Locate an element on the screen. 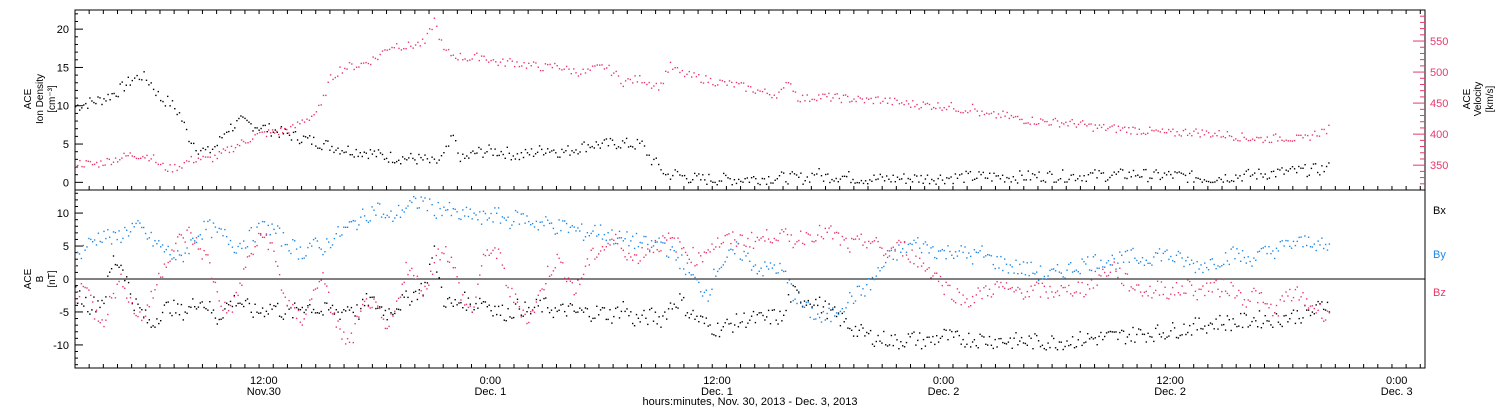 Image resolution: width=1500 pixels, height=410 pixels. x-tick-date: Dec. 1 is located at coordinates (490, 392).